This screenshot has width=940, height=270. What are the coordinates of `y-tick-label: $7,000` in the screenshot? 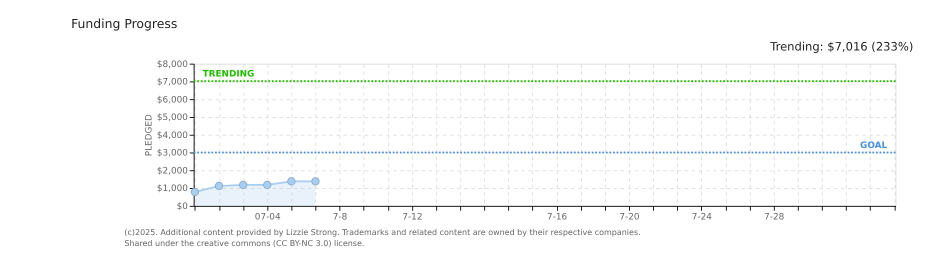 It's located at (172, 83).